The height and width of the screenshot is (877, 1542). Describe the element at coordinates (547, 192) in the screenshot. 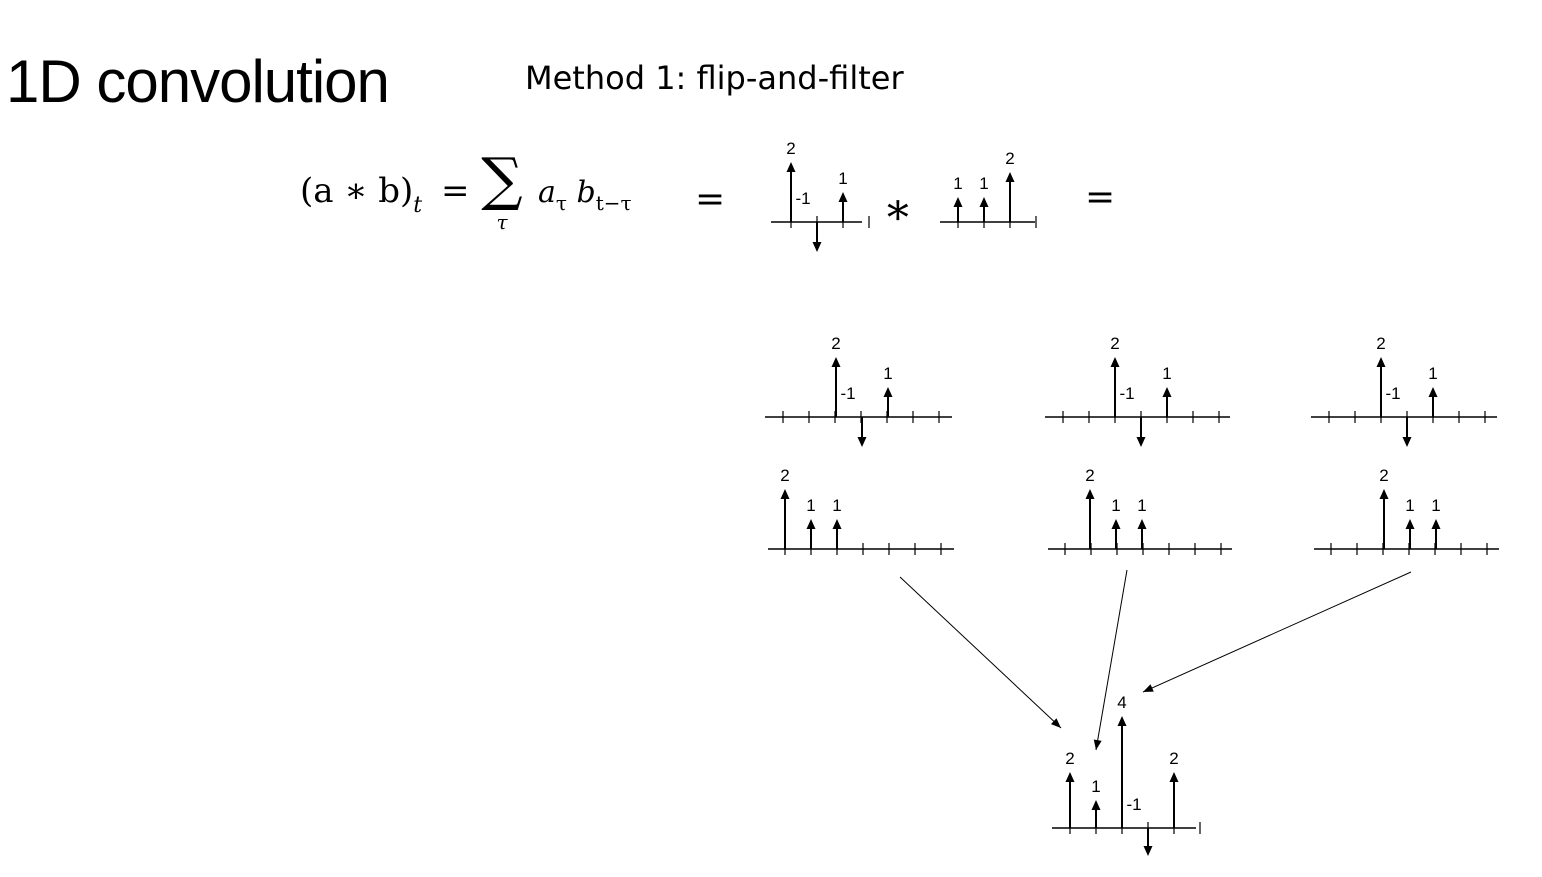

I see `term-a: a` at that location.